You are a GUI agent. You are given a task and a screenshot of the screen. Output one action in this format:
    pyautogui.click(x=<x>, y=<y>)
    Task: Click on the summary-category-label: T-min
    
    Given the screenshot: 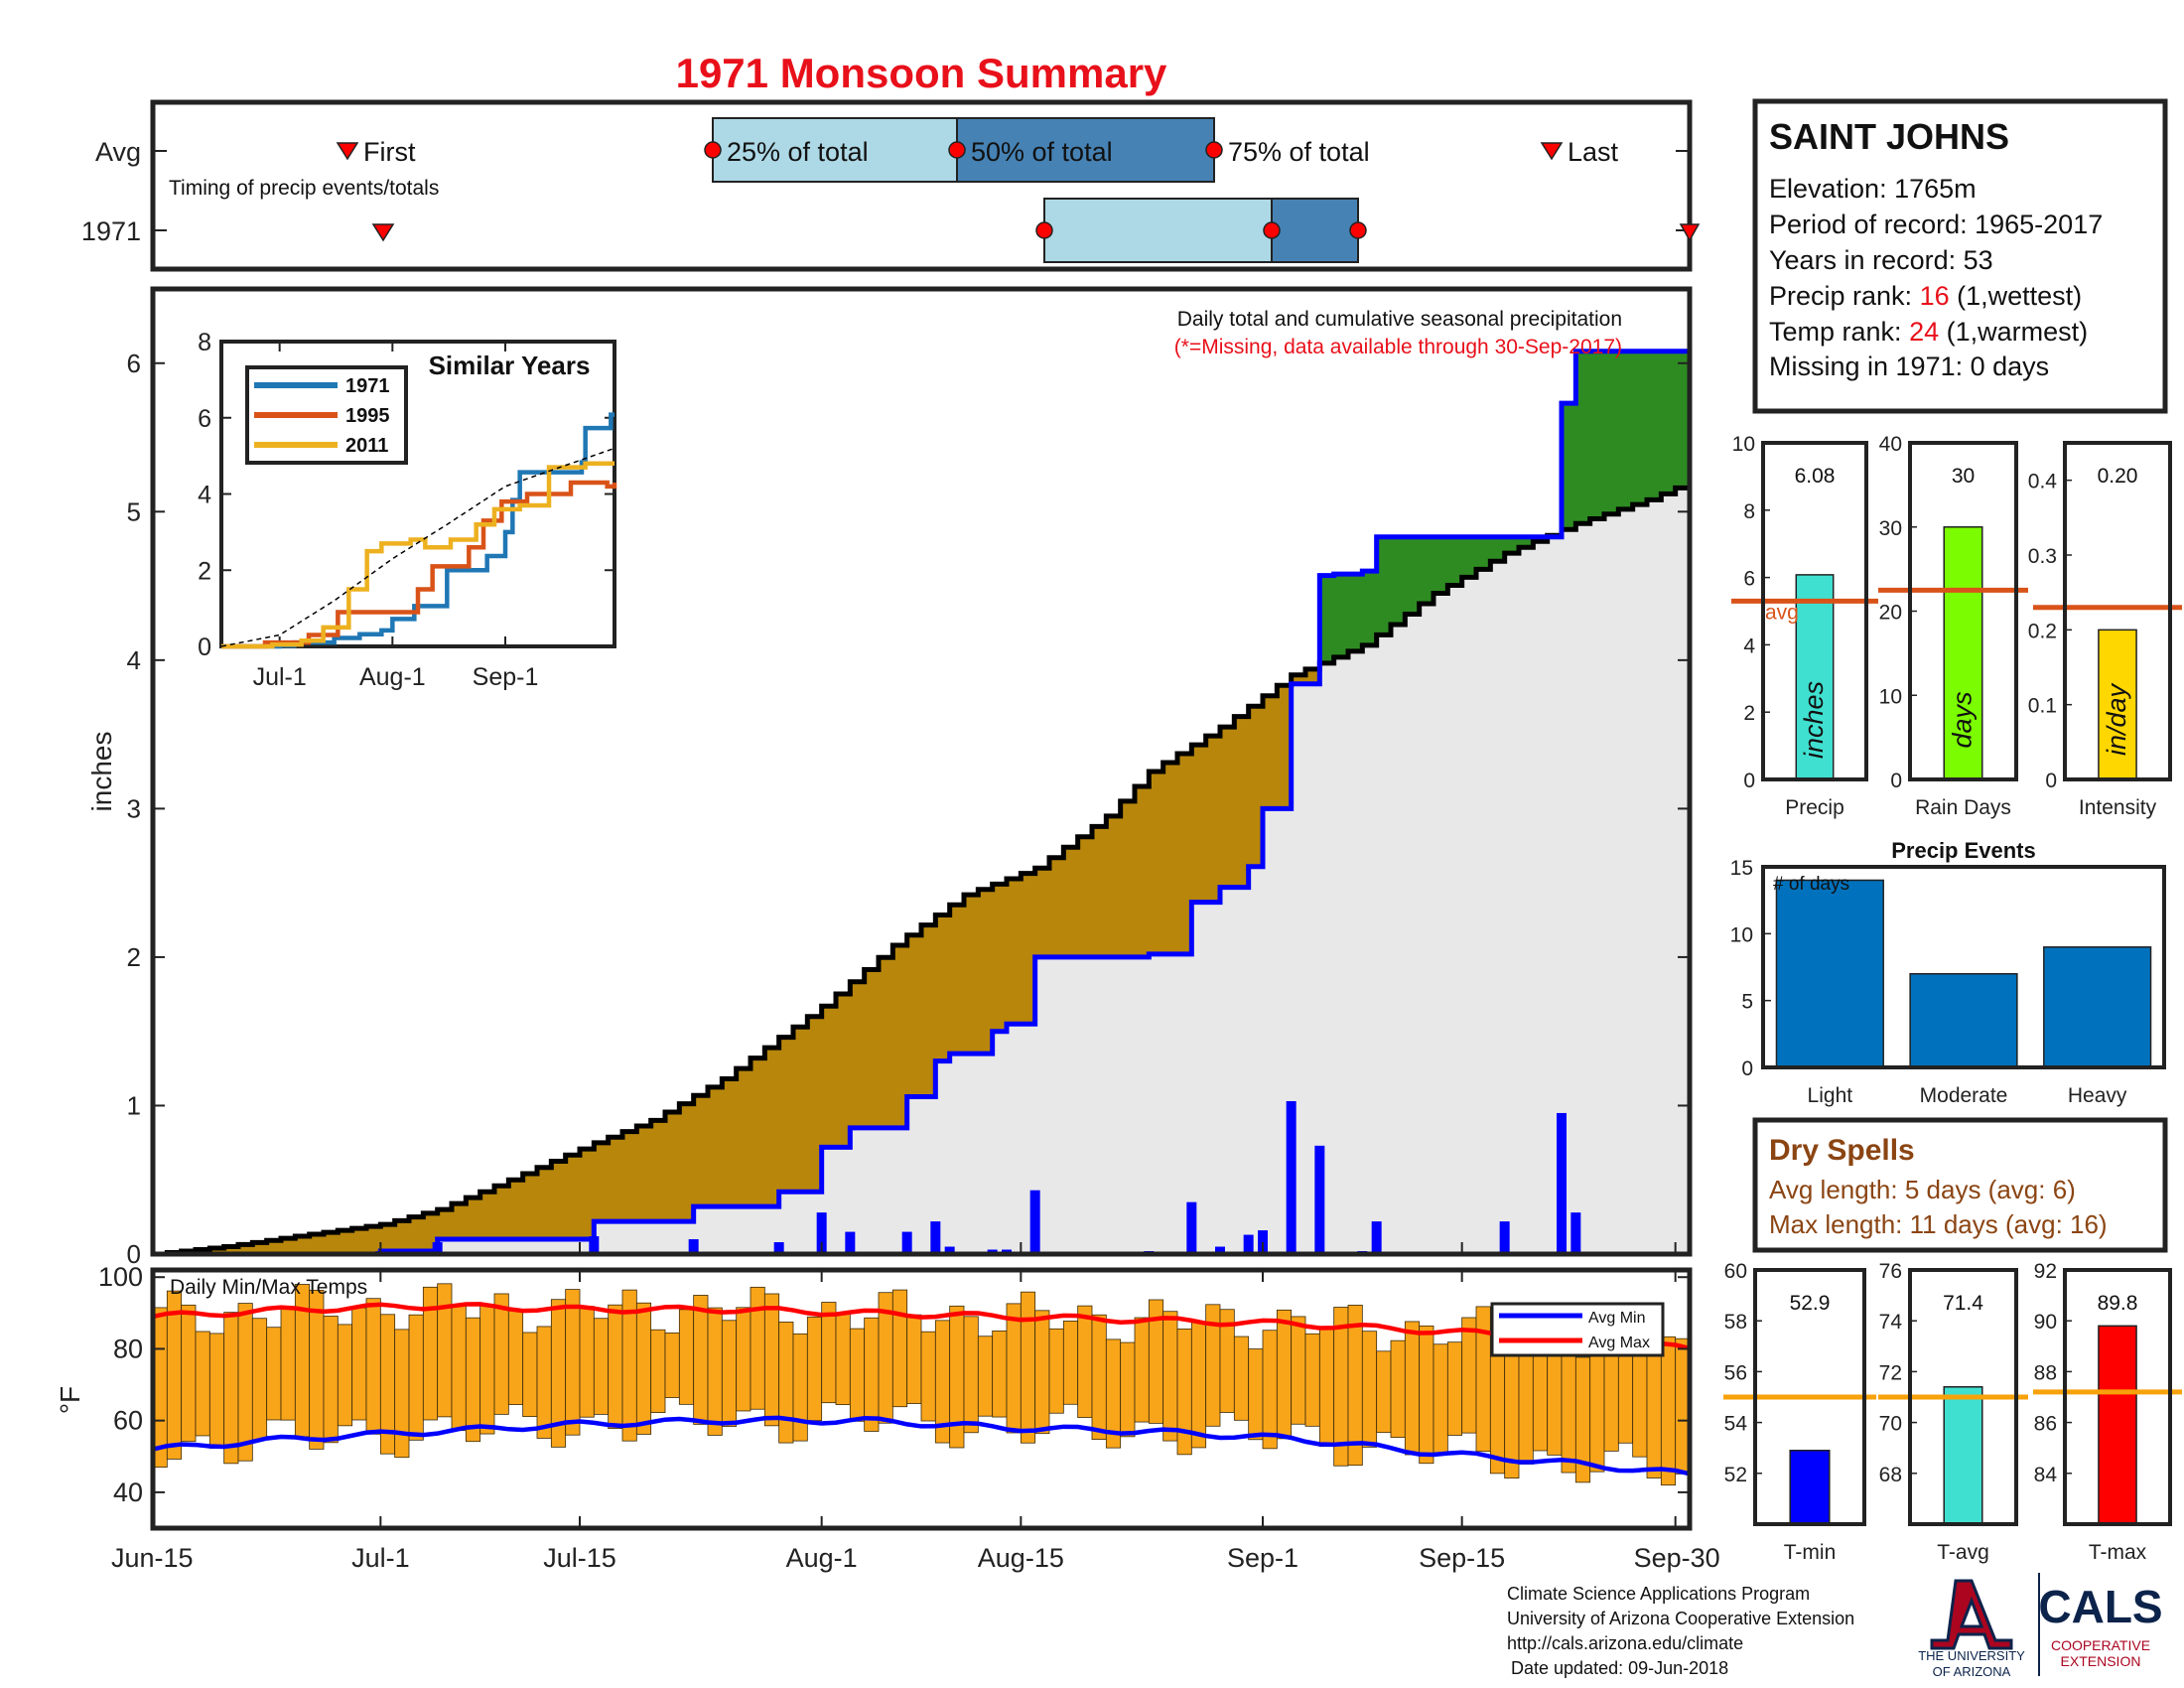 What is the action you would take?
    pyautogui.click(x=1810, y=1552)
    